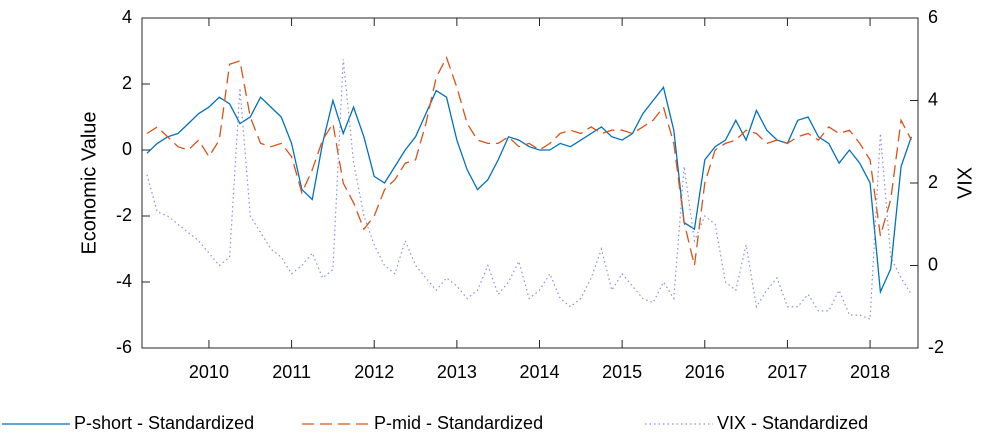  I want to click on x-tick-label: 2016, so click(705, 372).